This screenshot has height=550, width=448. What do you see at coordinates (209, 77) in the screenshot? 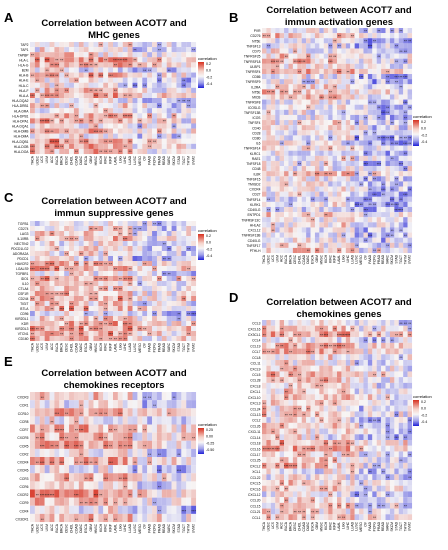
I see `legend-tick-label: -0.2` at bounding box center [209, 77].